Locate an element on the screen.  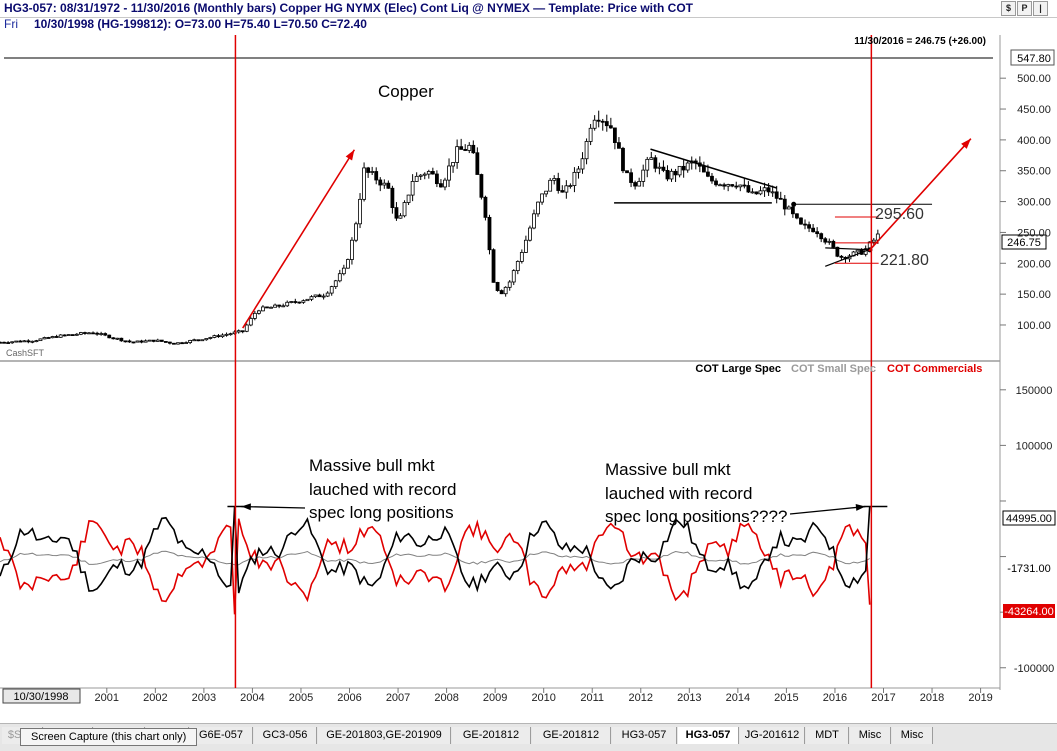
annotation-left-line-1: Massive bull mkt is located at coordinates (372, 465).